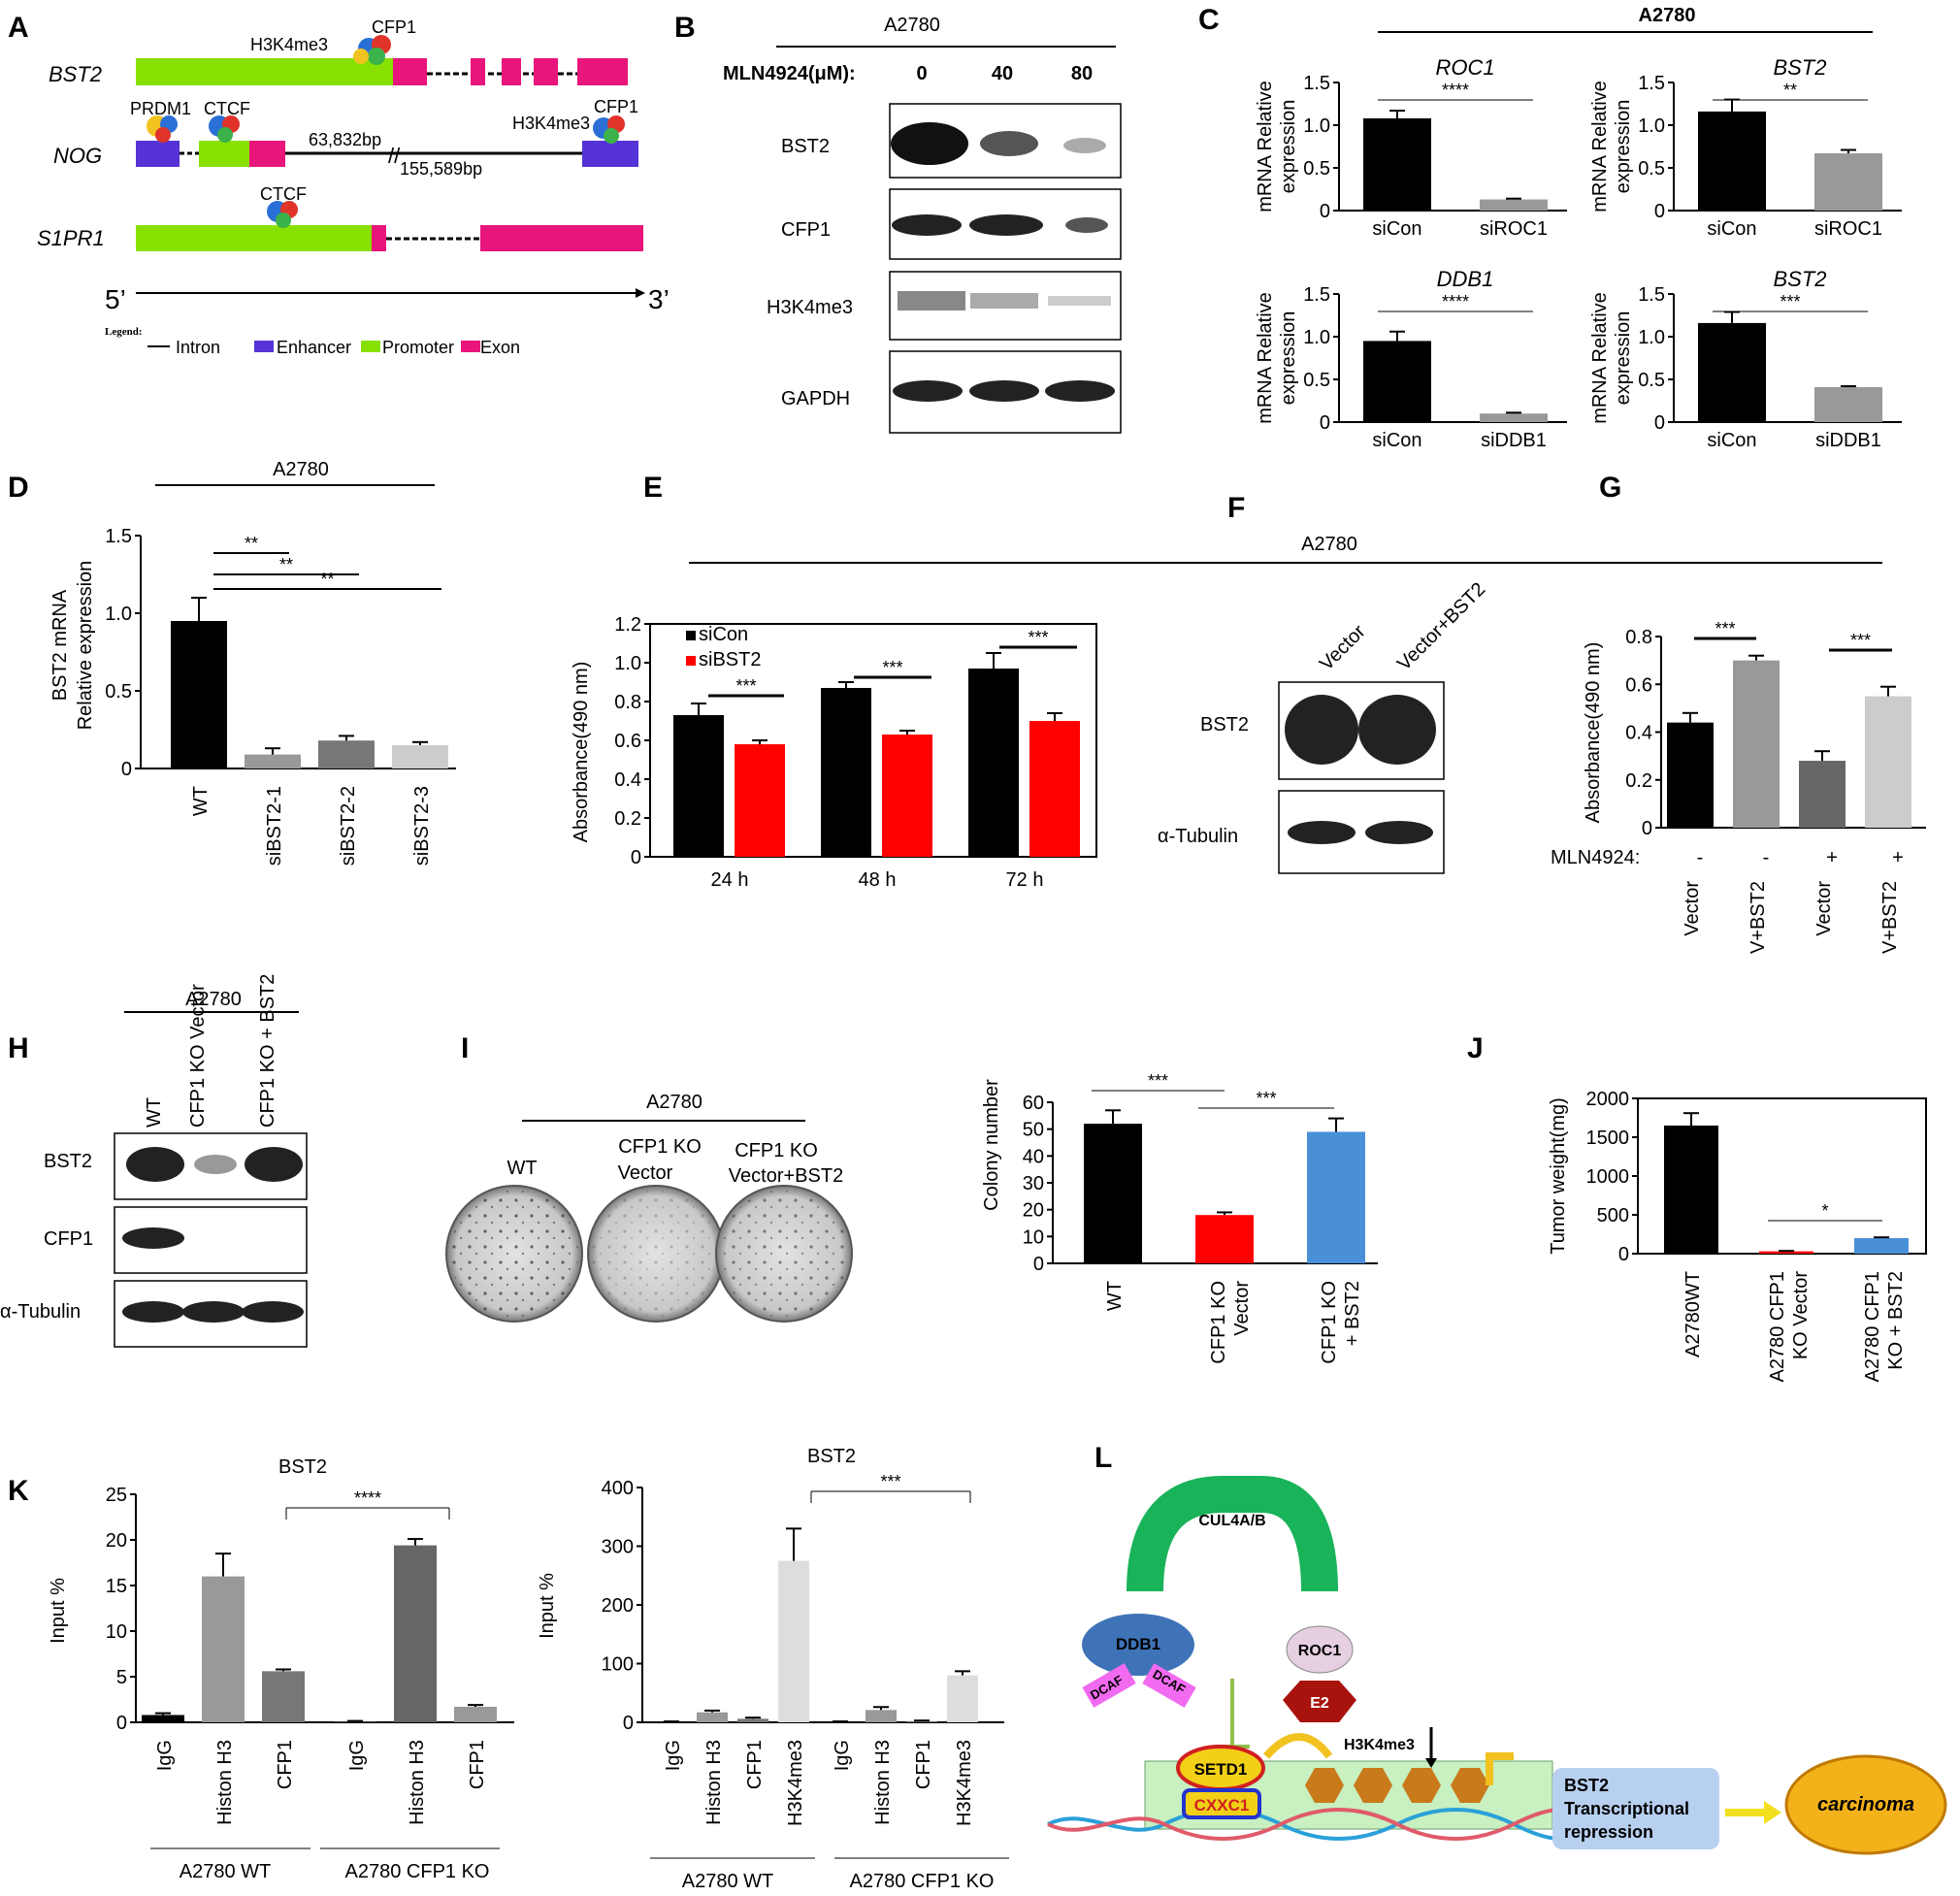  Describe the element at coordinates (1790, 90) in the screenshot. I see `c1-sig-stars: **` at that location.